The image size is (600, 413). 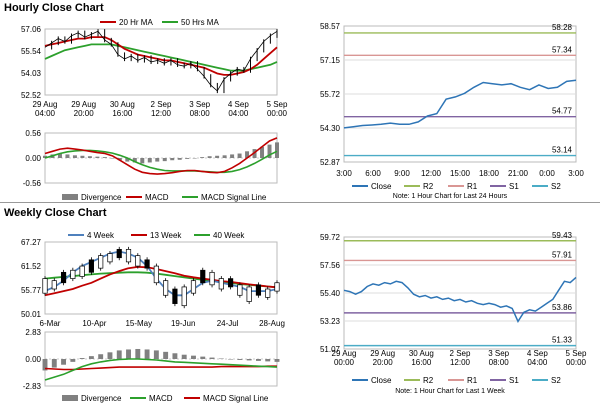 What do you see at coordinates (344, 353) in the screenshot?
I see `weekly-close-x-tick-label: 29 Aug` at bounding box center [344, 353].